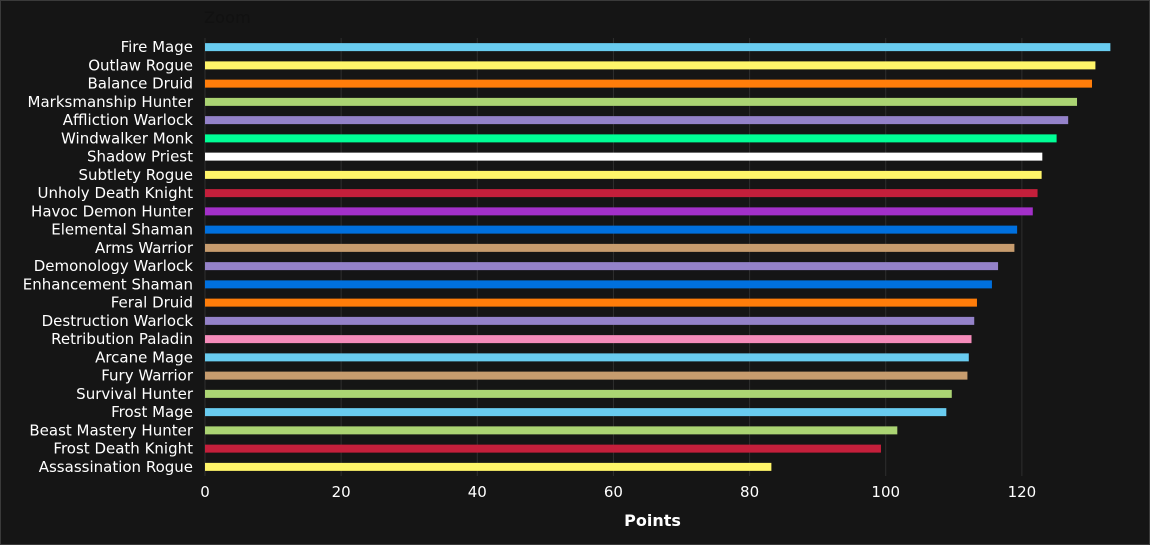 The height and width of the screenshot is (545, 1150). I want to click on category-label: Feral Druid, so click(152, 303).